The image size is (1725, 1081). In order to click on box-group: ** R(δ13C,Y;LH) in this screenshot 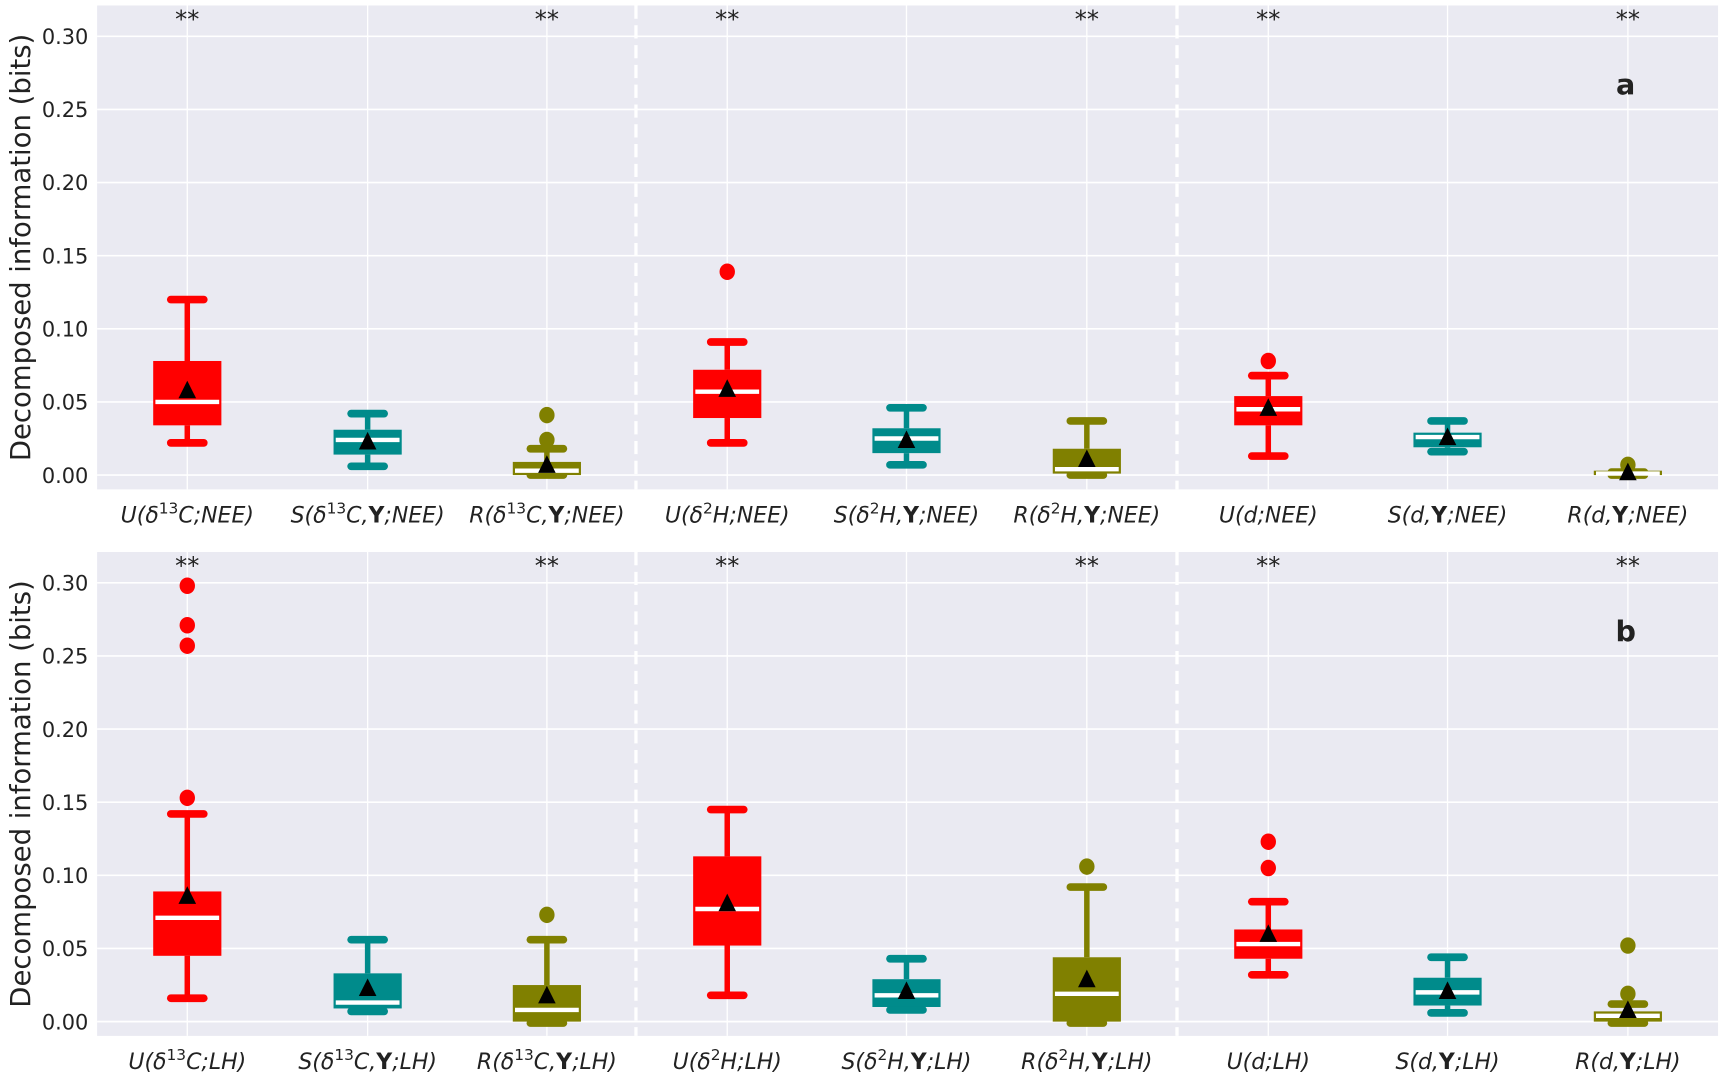, I will do `click(547, 813)`.